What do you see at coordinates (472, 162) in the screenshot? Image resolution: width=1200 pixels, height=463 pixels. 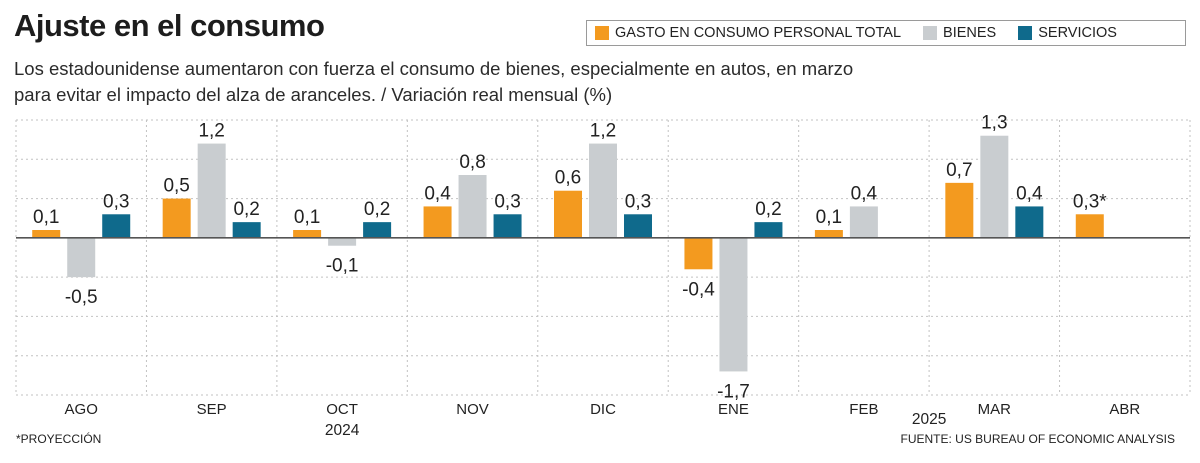 I see `data-label: 0,8` at bounding box center [472, 162].